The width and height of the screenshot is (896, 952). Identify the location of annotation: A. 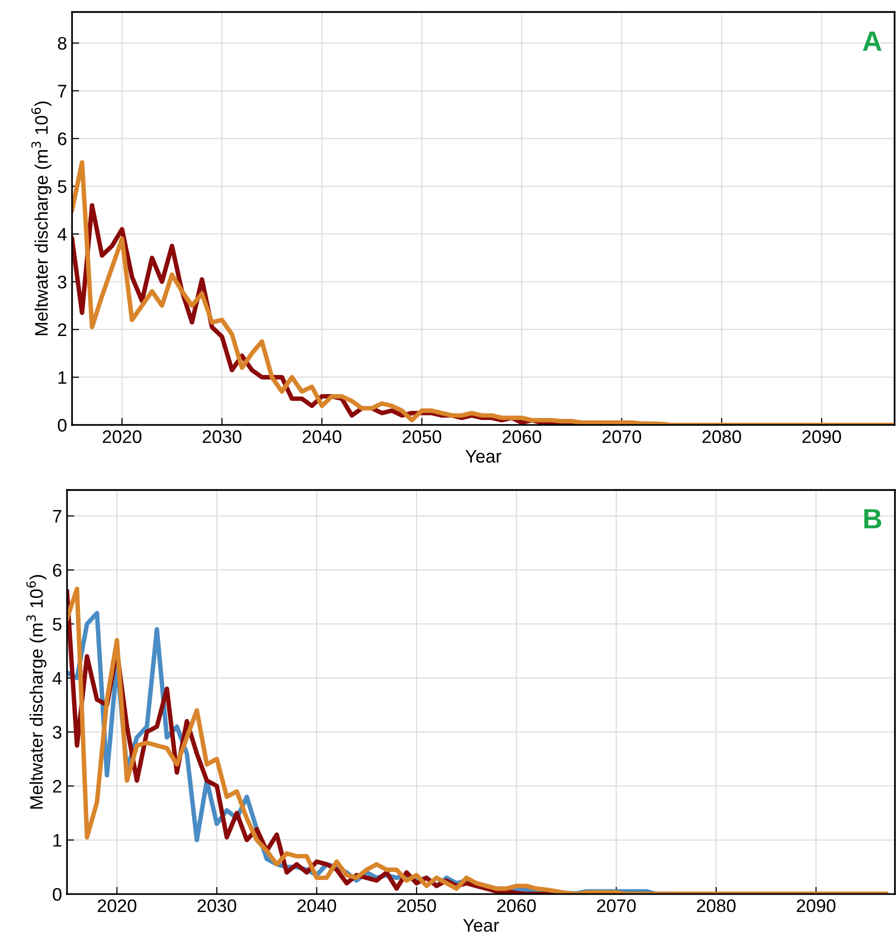
(872, 41).